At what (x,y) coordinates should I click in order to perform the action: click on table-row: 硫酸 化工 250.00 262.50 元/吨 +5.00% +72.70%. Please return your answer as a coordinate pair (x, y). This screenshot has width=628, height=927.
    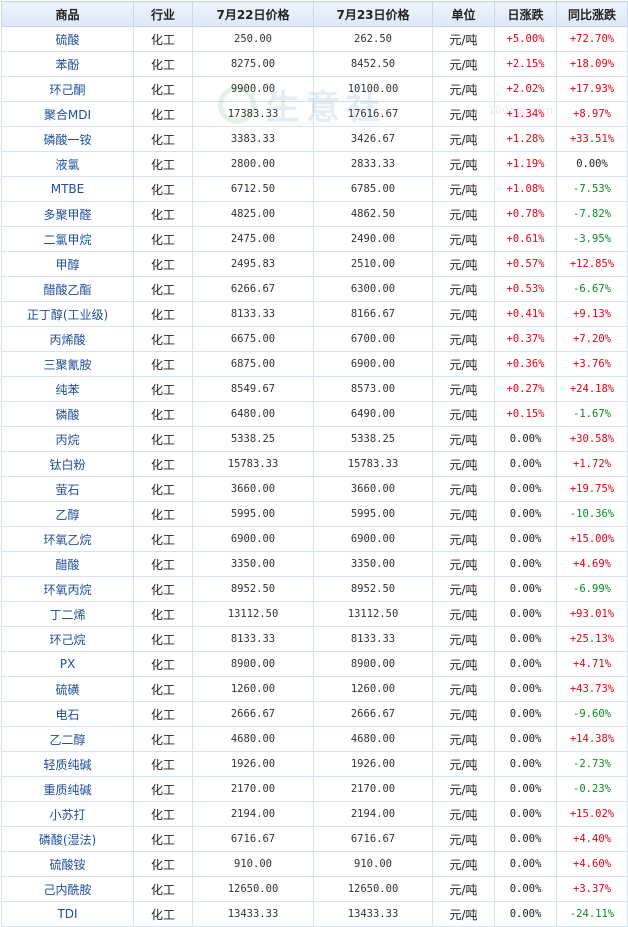
    Looking at the image, I should click on (314, 39).